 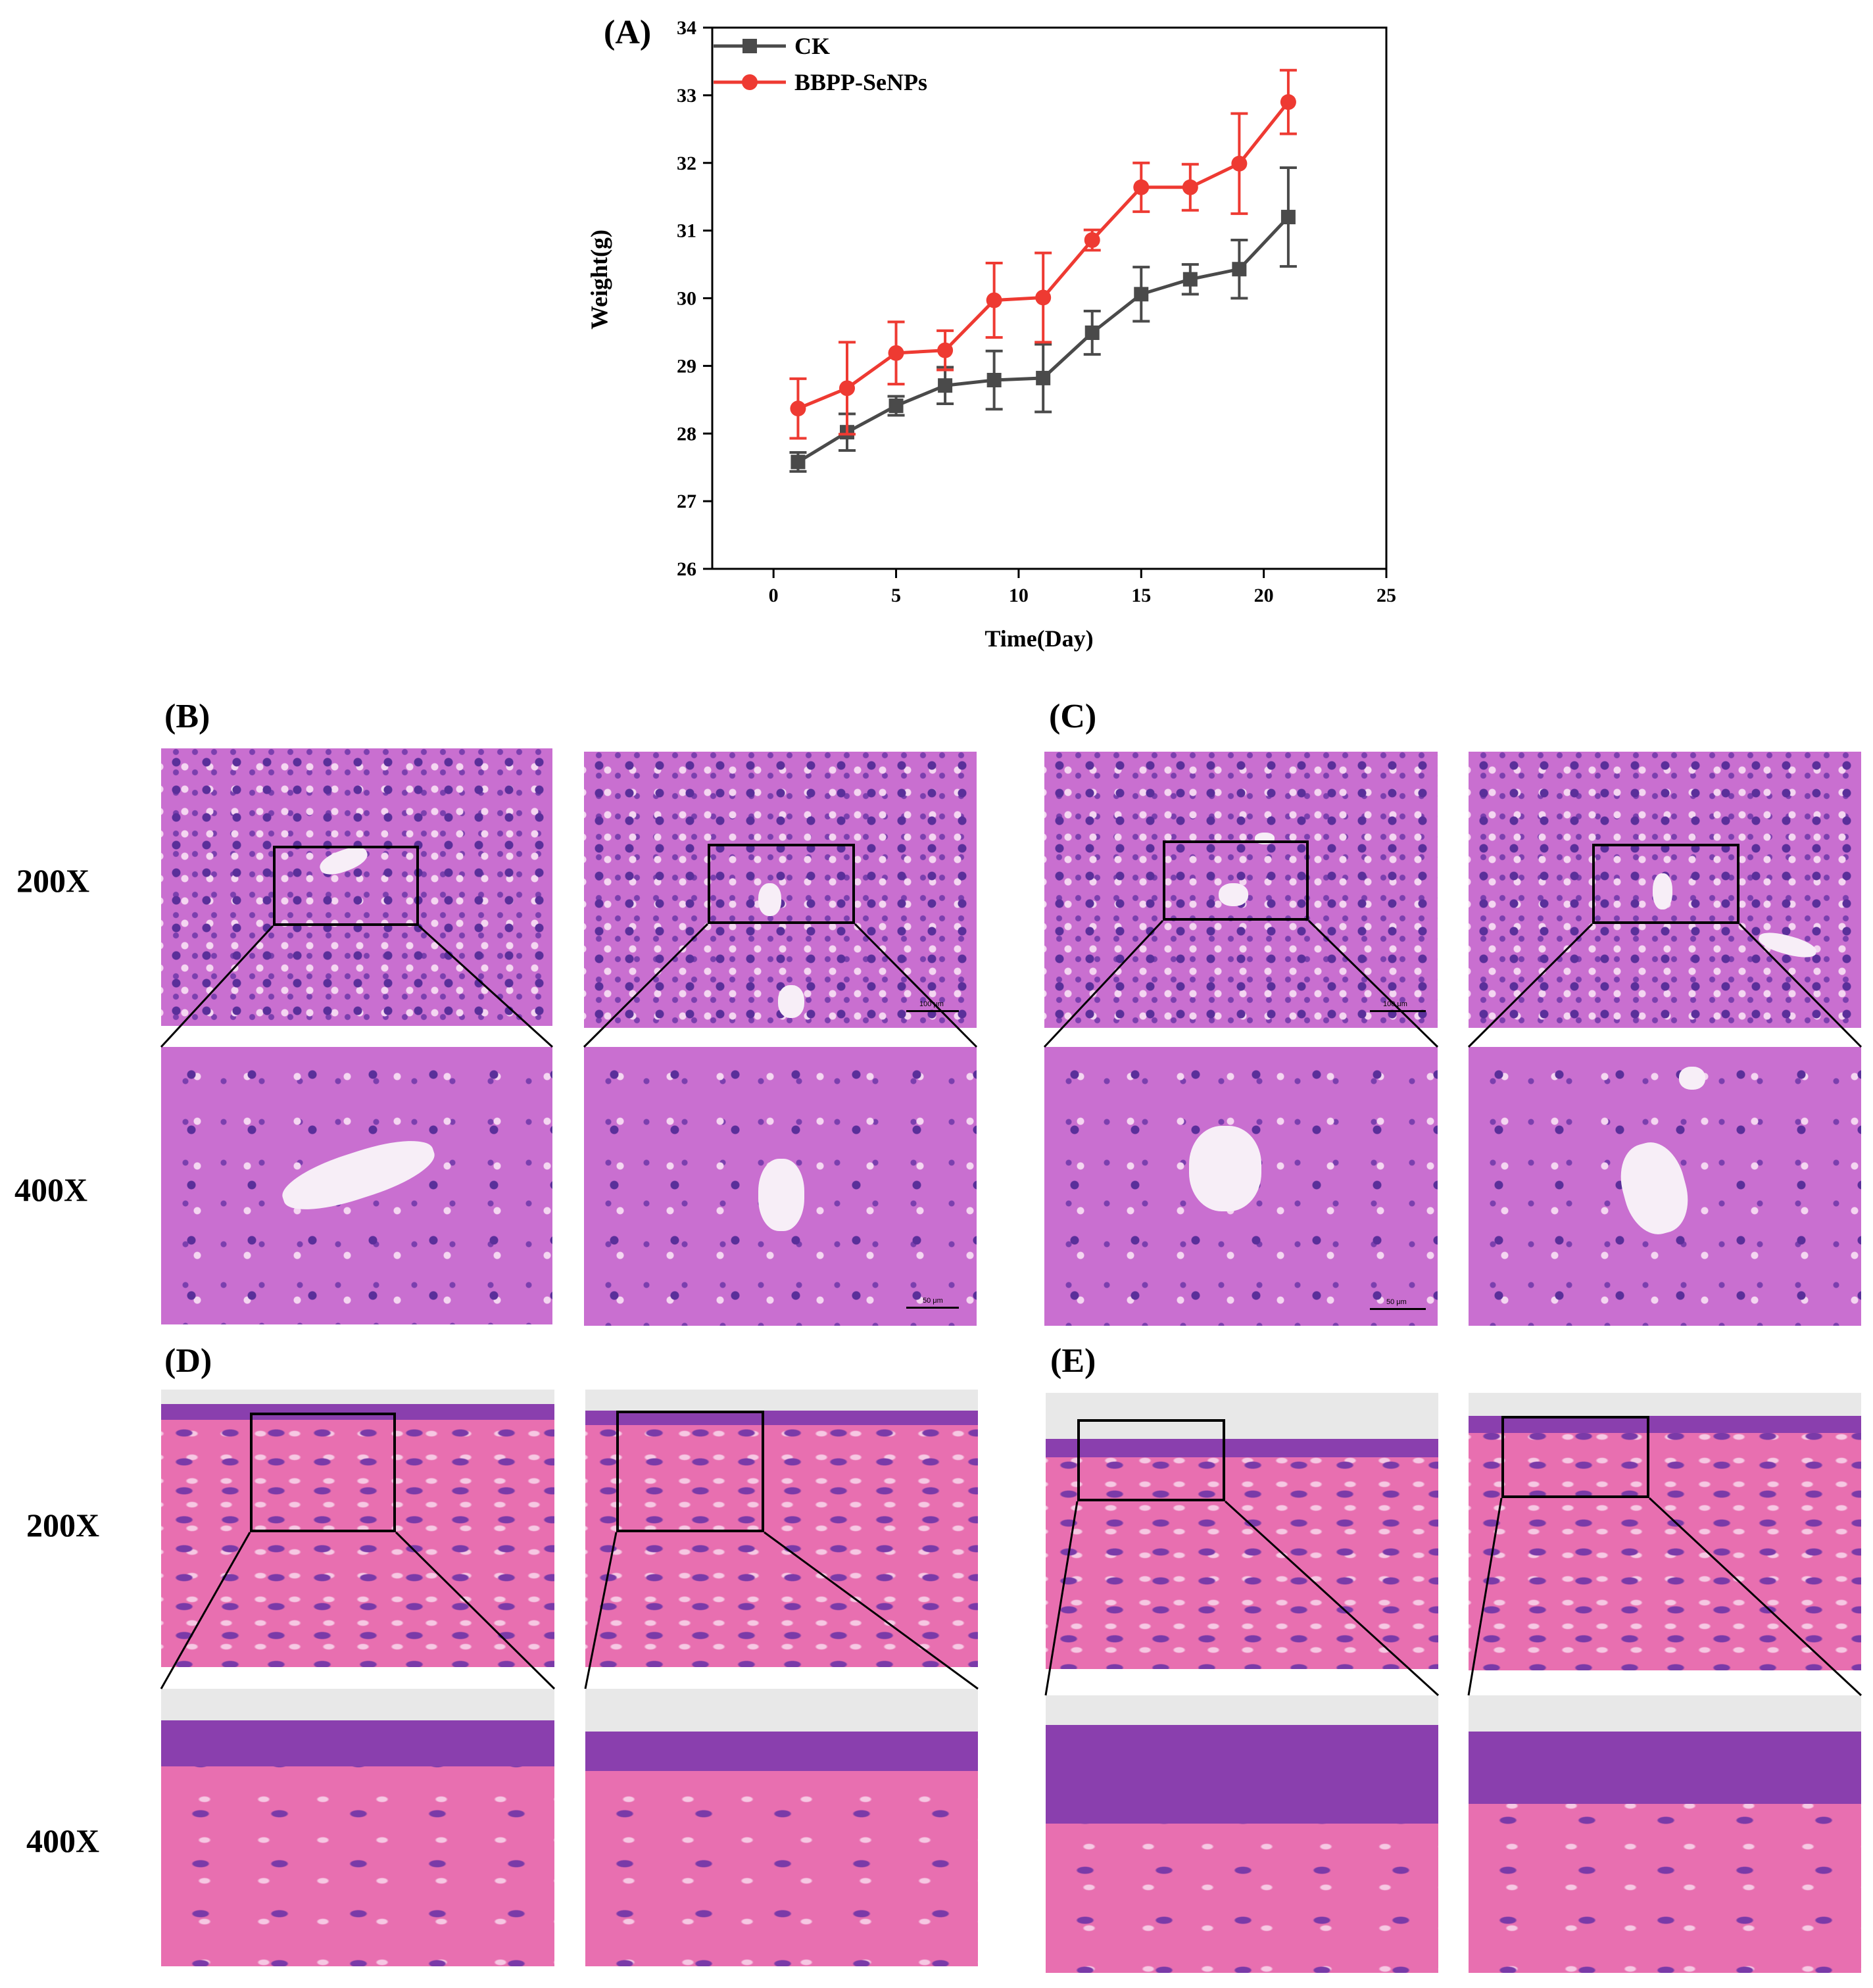 I want to click on legend-label: CK, so click(x=812, y=46).